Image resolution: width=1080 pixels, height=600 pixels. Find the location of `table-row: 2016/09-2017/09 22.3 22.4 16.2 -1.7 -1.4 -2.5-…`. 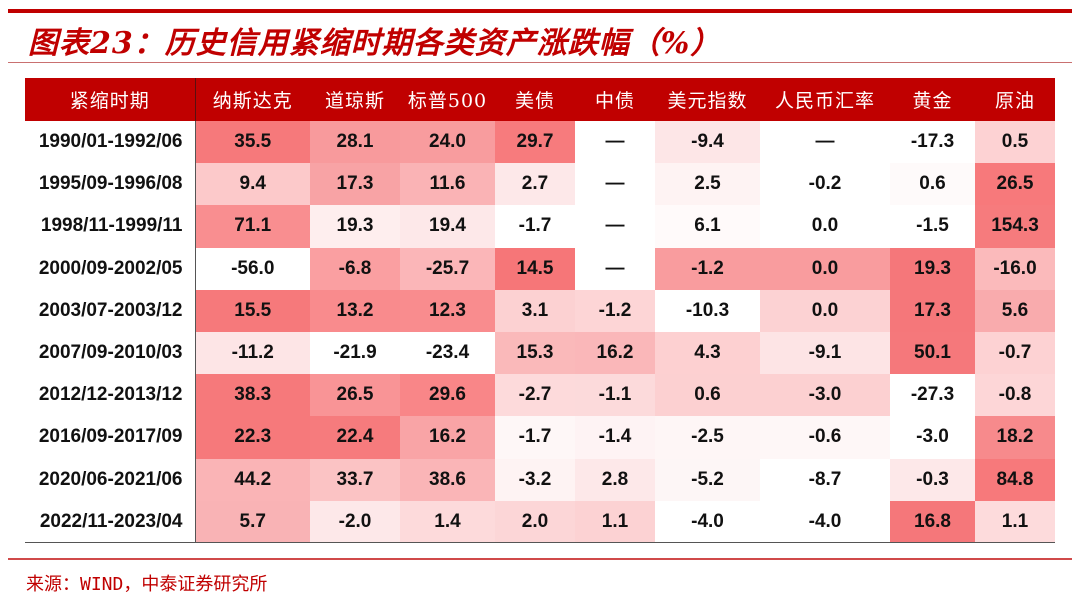

table-row: 2016/09-2017/09 22.3 22.4 16.2 -1.7 -1.4 -2.5-… is located at coordinates (540, 437).